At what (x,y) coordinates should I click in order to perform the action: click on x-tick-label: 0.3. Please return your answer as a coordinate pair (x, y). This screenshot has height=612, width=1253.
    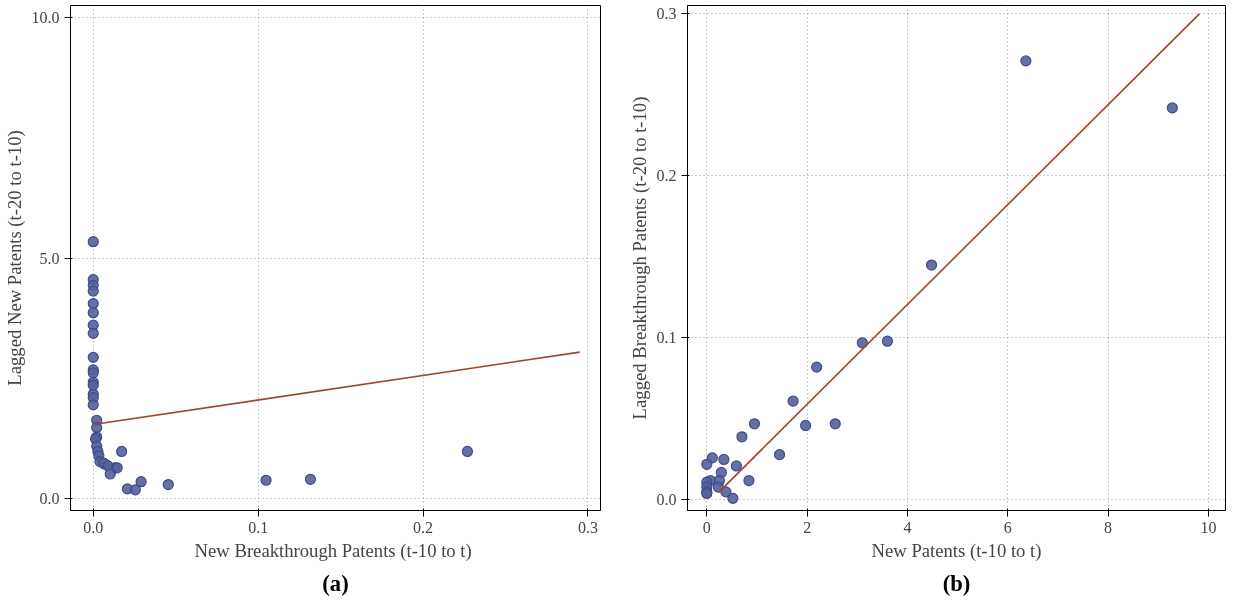
    Looking at the image, I should click on (587, 527).